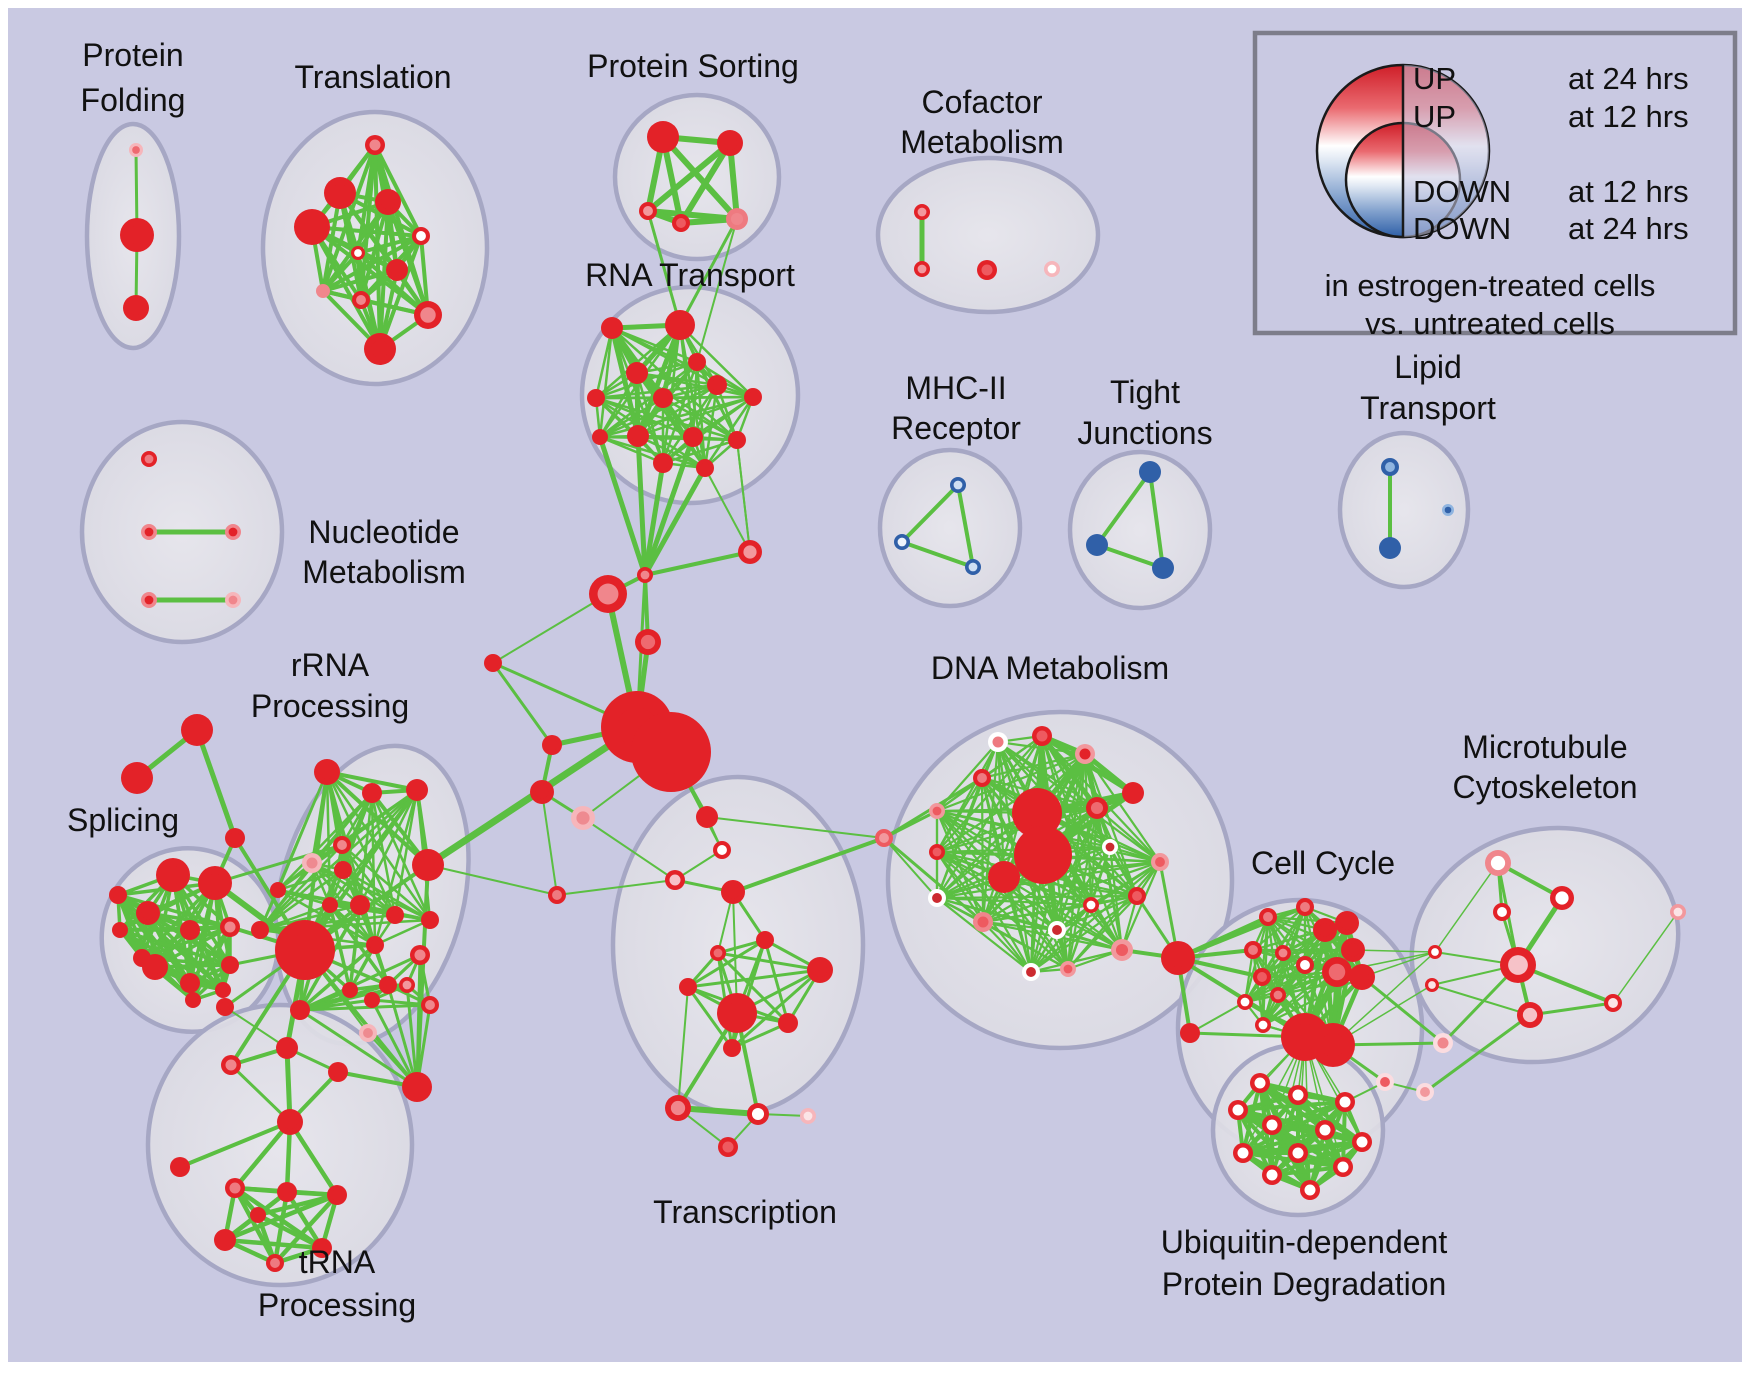 Image resolution: width=1750 pixels, height=1376 pixels. Describe the element at coordinates (1490, 285) in the screenshot. I see `legend-footer-line: in estrogen-treated cells` at that location.